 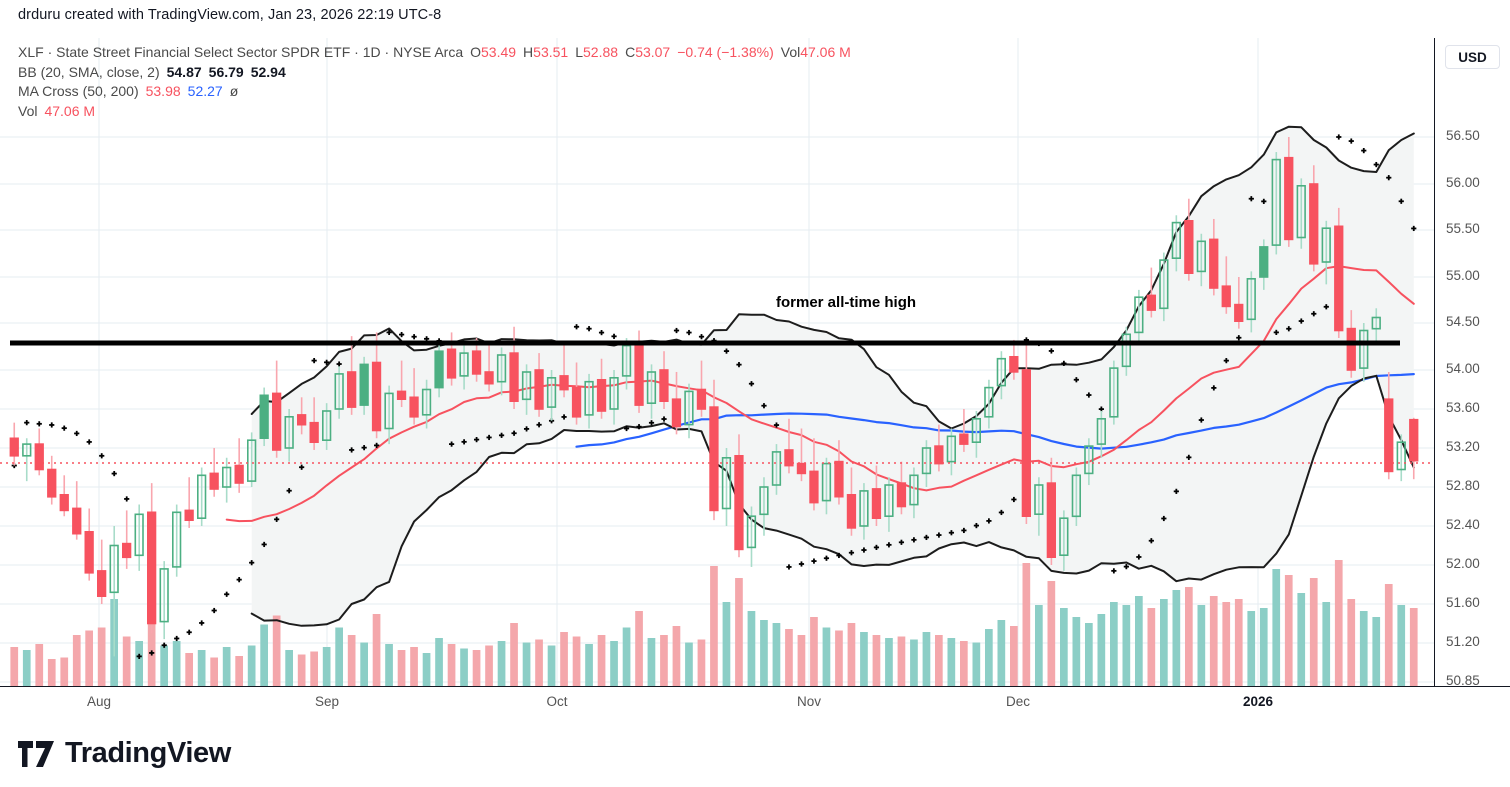 What do you see at coordinates (1472, 57) in the screenshot?
I see `currency-chip: USD` at bounding box center [1472, 57].